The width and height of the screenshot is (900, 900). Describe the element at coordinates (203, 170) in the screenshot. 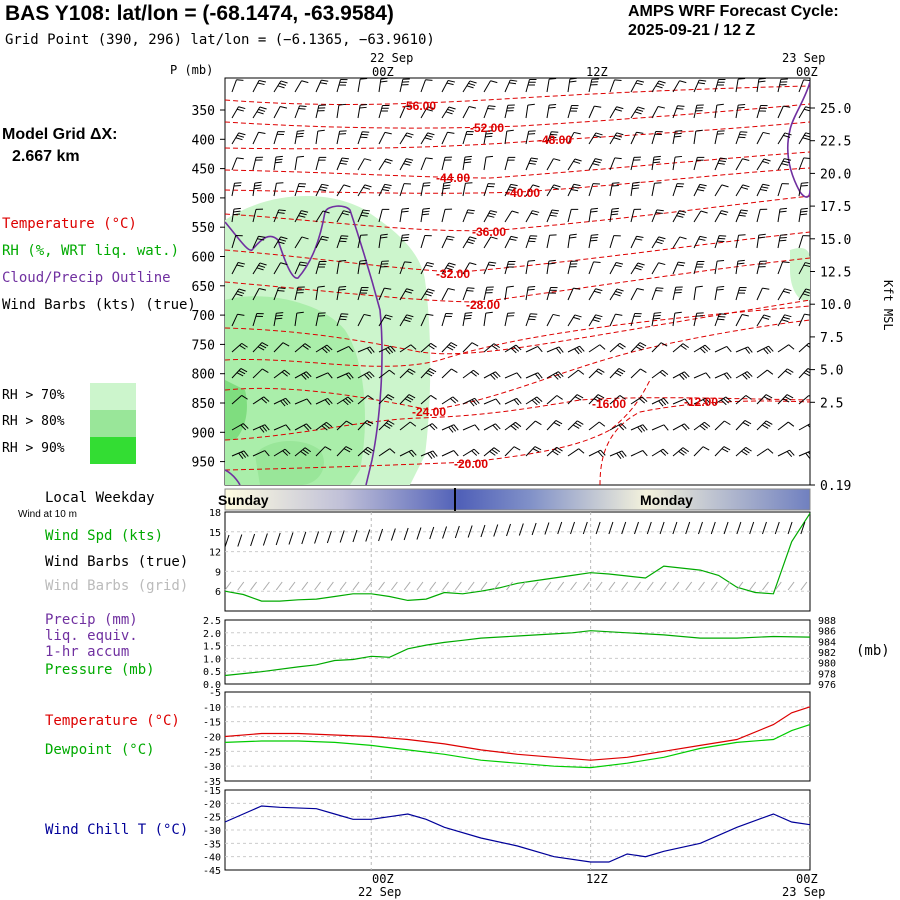

I see `pressure-tick-label: 450` at that location.